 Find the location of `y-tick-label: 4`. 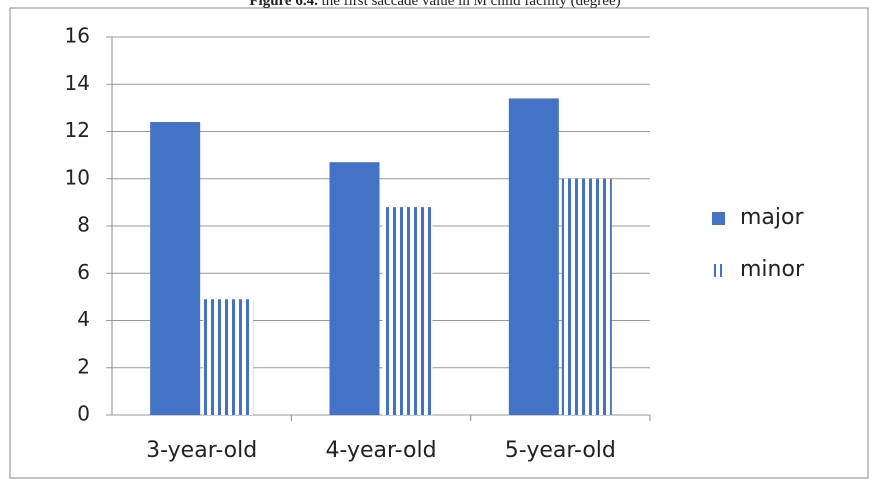

y-tick-label: 4 is located at coordinates (83, 319).